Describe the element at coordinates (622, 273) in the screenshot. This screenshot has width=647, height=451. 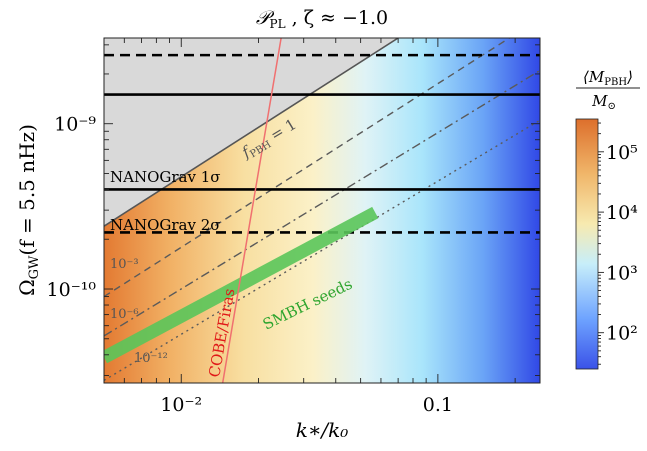
I see `colorbar-tick-label: 10³` at that location.